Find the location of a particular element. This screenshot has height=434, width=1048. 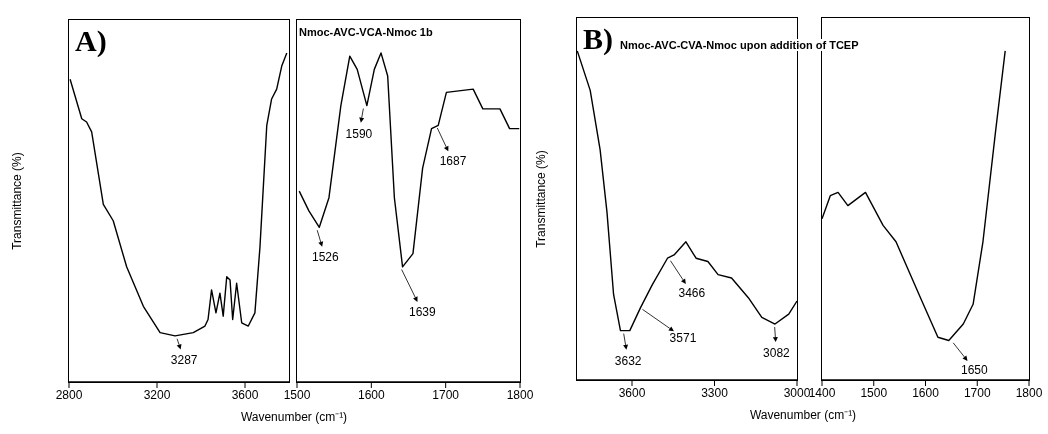

chart-title: B) is located at coordinates (598, 38).